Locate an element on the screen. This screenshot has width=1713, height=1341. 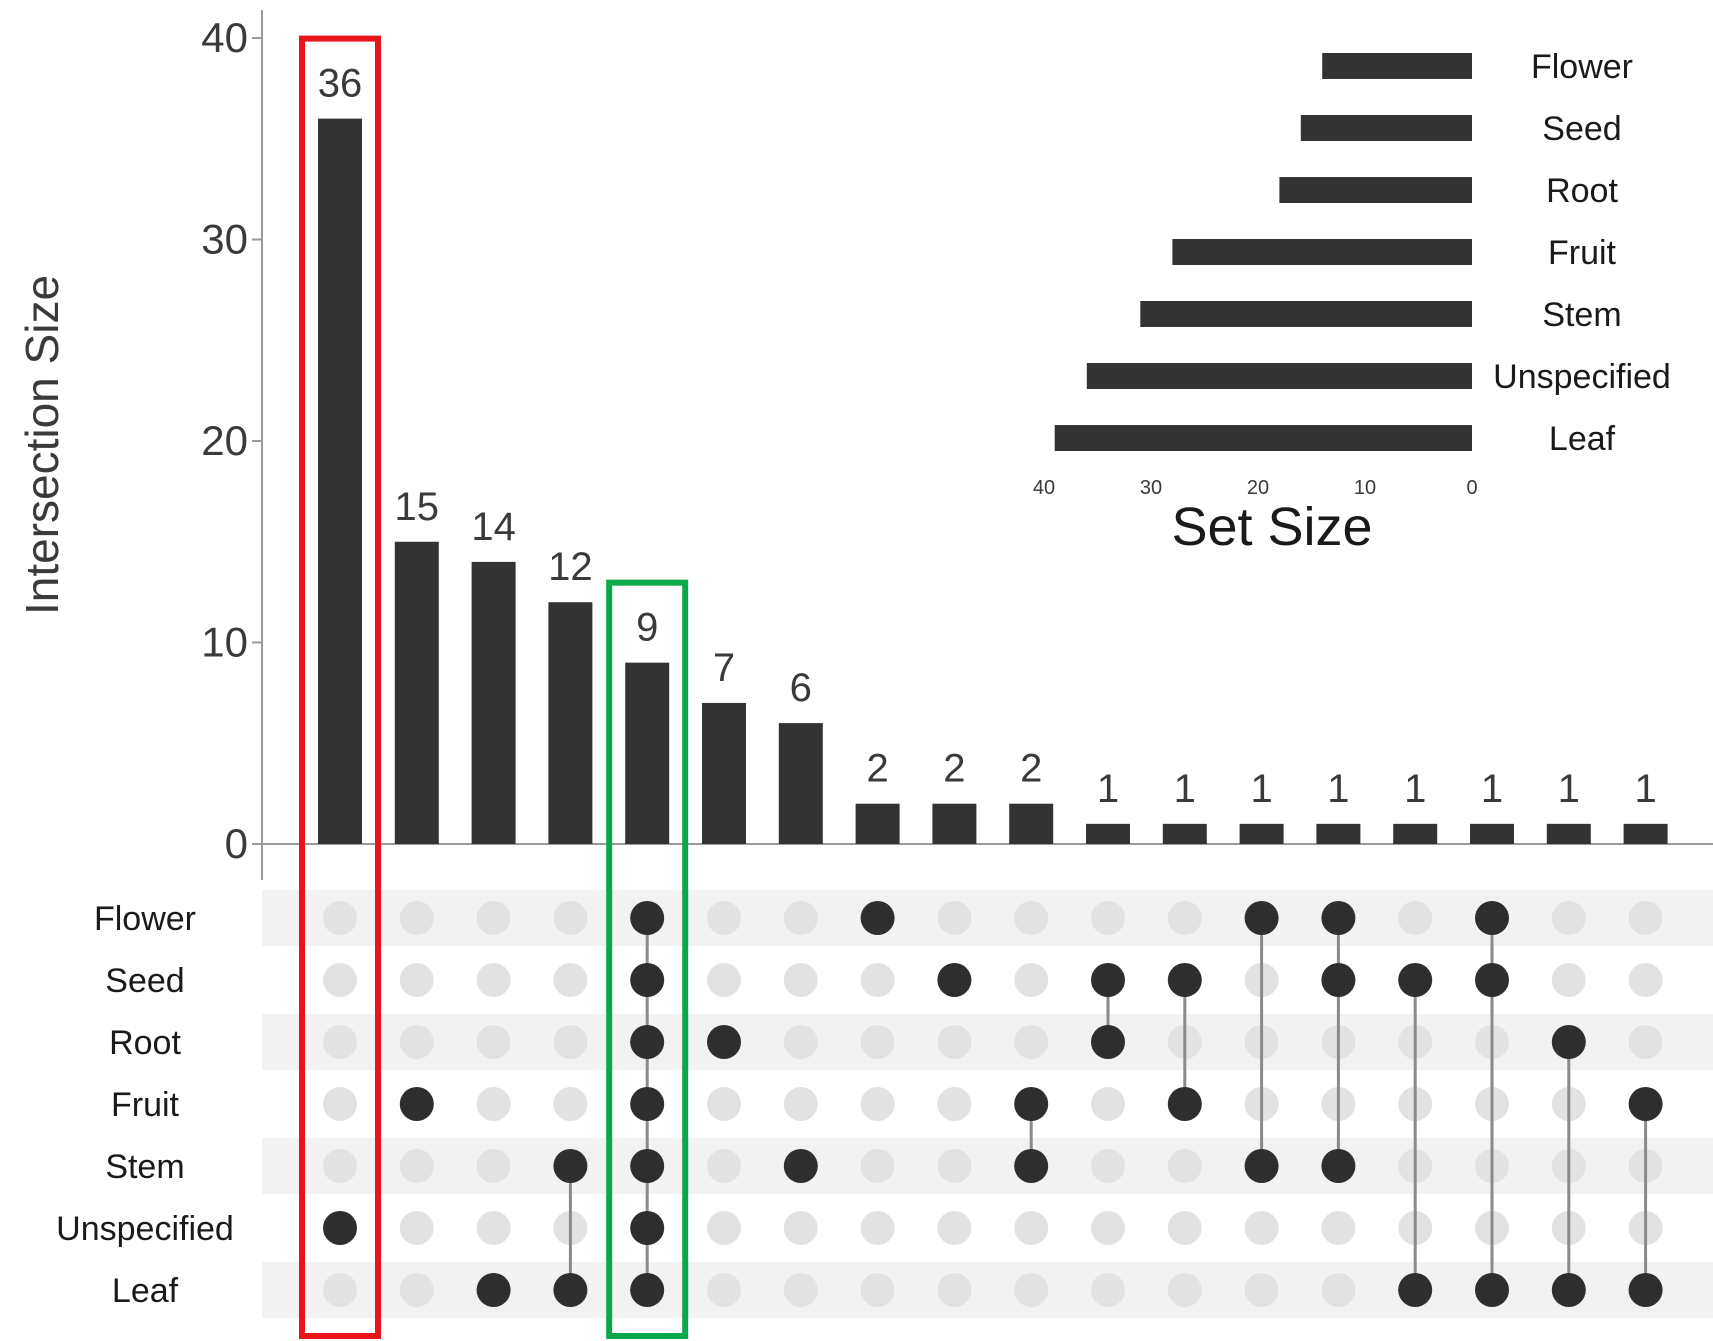
matrix-set-label: Flower is located at coordinates (145, 919).